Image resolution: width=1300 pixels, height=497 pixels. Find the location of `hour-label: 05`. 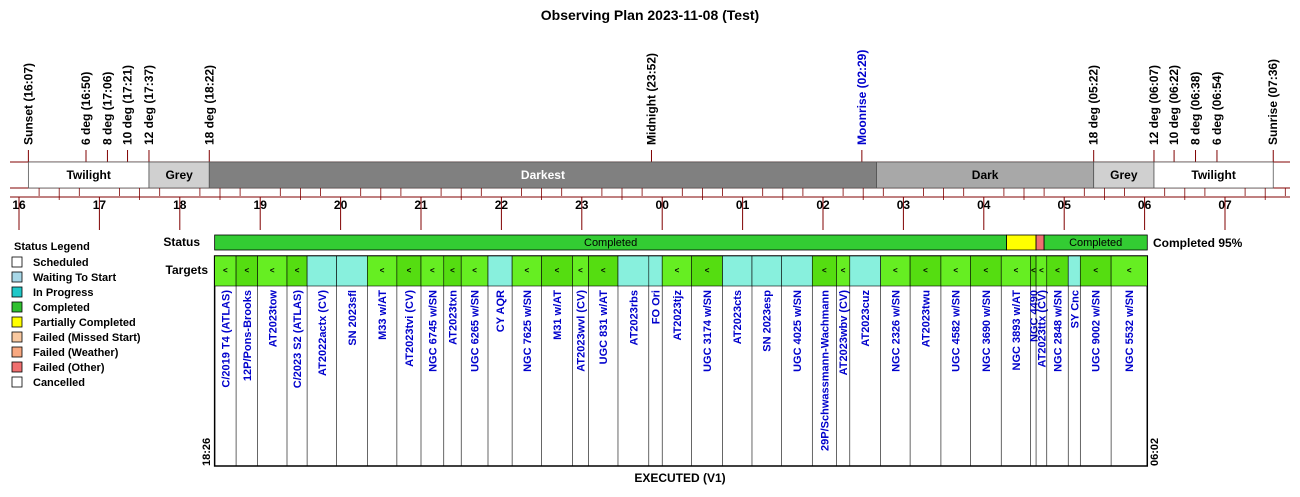

hour-label: 05 is located at coordinates (1065, 205).